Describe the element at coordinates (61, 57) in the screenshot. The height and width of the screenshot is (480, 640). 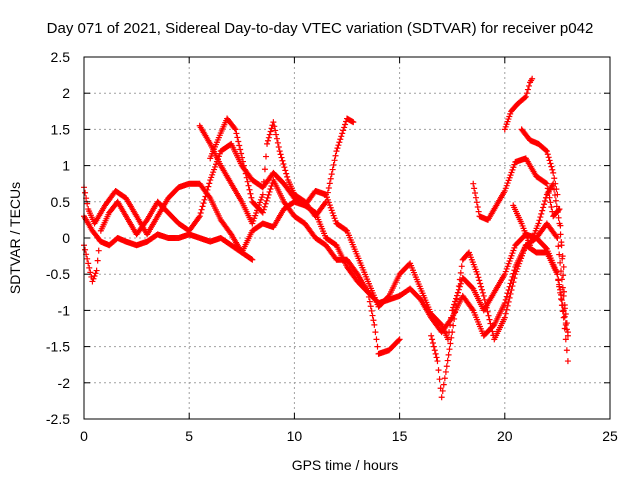
I see `y-tick-label: 2.5` at that location.